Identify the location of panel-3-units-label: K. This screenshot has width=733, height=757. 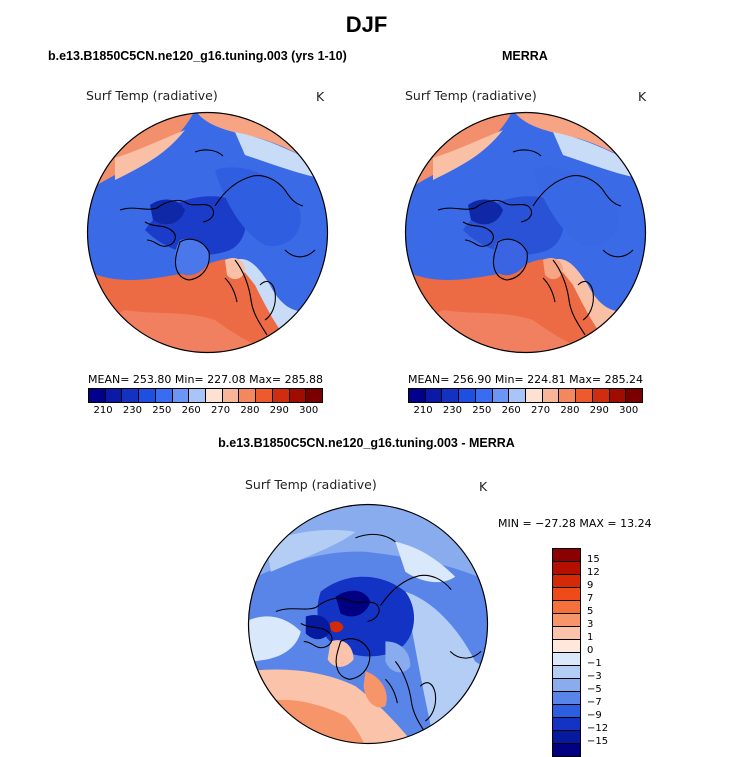
(483, 486).